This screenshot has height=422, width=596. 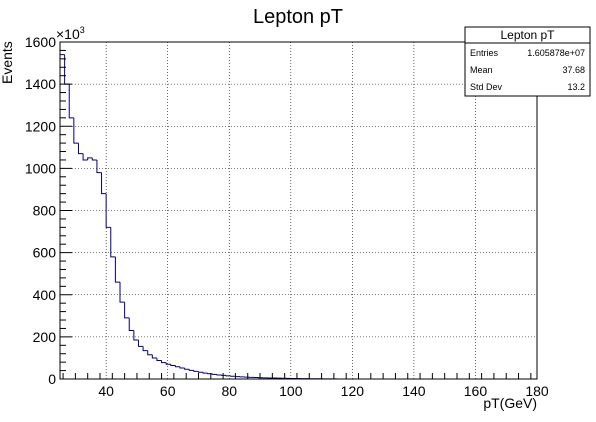 I want to click on stats-mean-label: Mean, so click(x=481, y=70).